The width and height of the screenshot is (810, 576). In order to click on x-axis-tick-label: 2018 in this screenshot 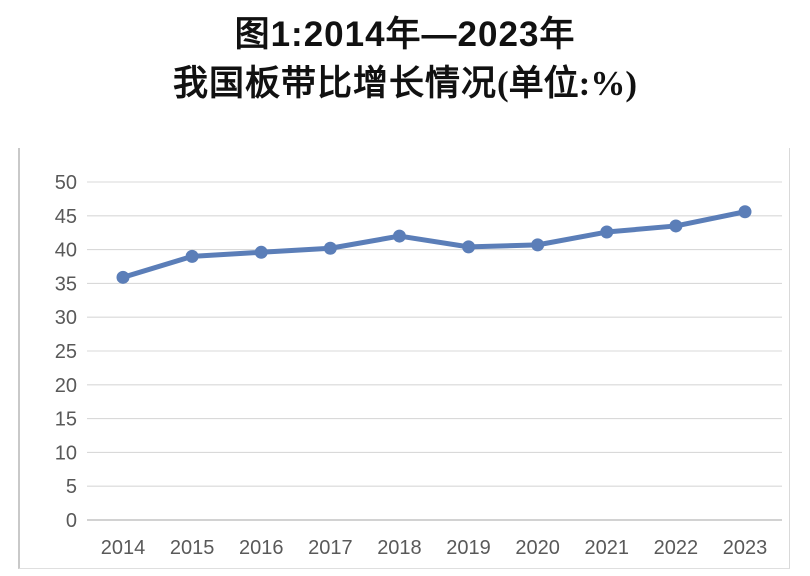, I will do `click(399, 548)`.